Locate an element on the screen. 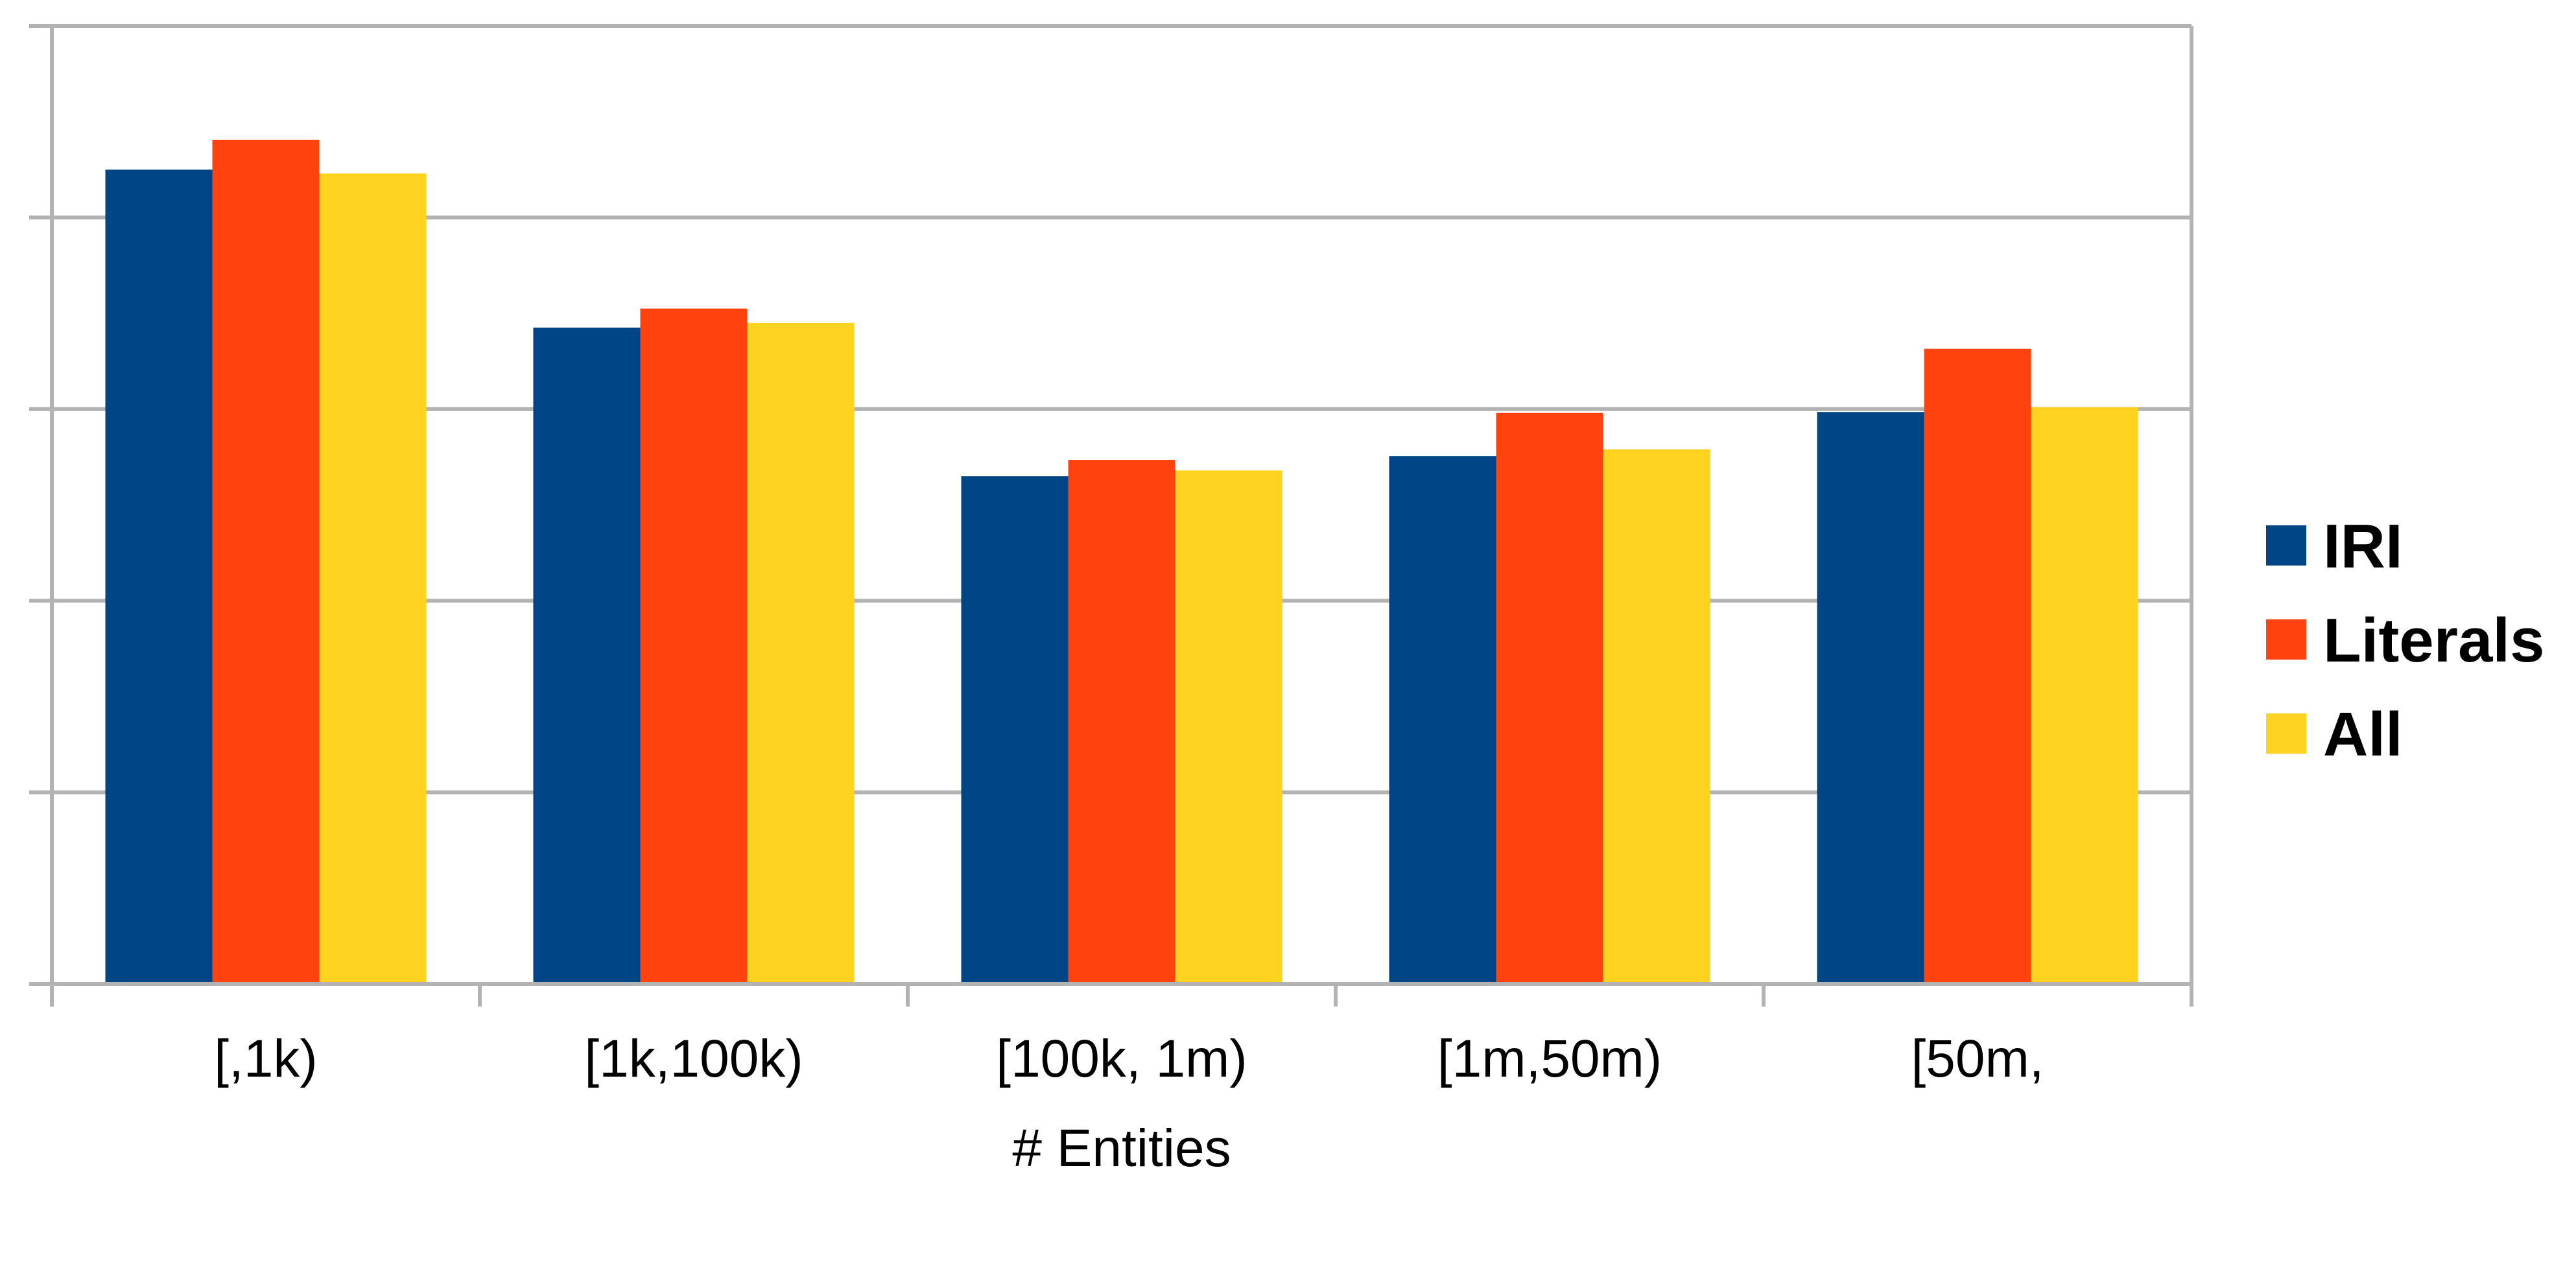  x-tick-label-2: [100k, 1m) is located at coordinates (1121, 1059).